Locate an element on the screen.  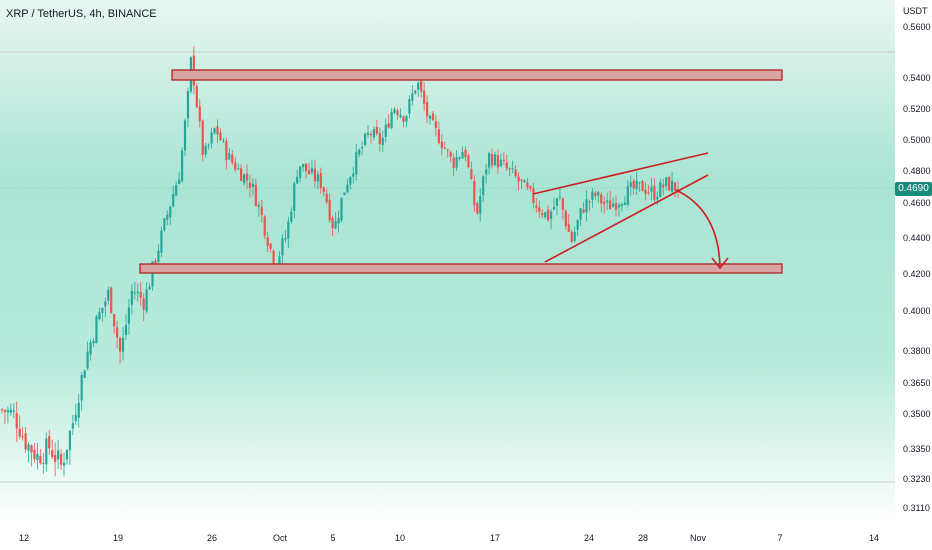
resistance-zone is located at coordinates (477, 75).